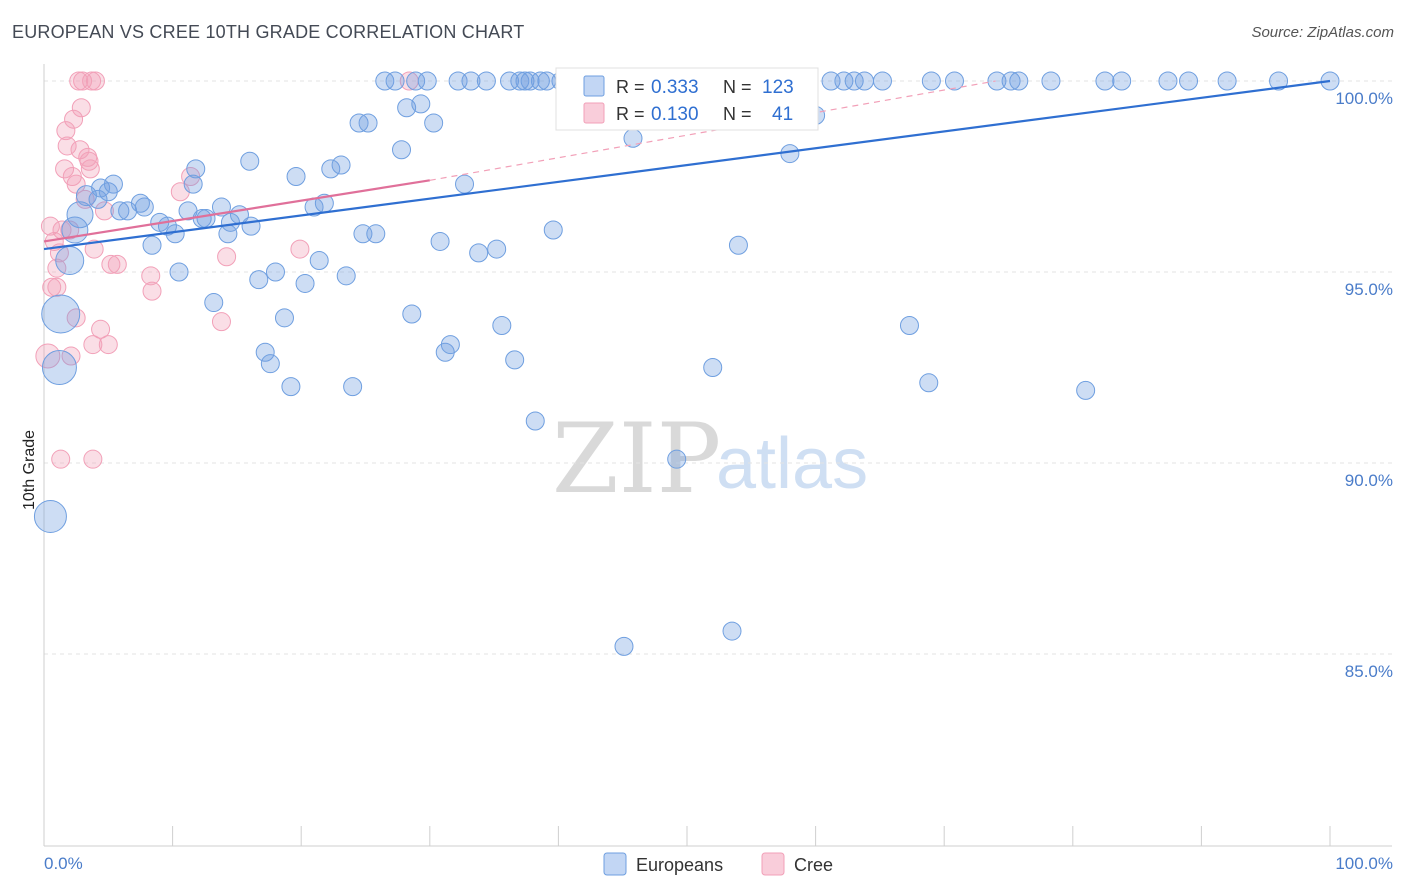  What do you see at coordinates (782, 114) in the screenshot?
I see `cree-n-value: 41` at bounding box center [782, 114].